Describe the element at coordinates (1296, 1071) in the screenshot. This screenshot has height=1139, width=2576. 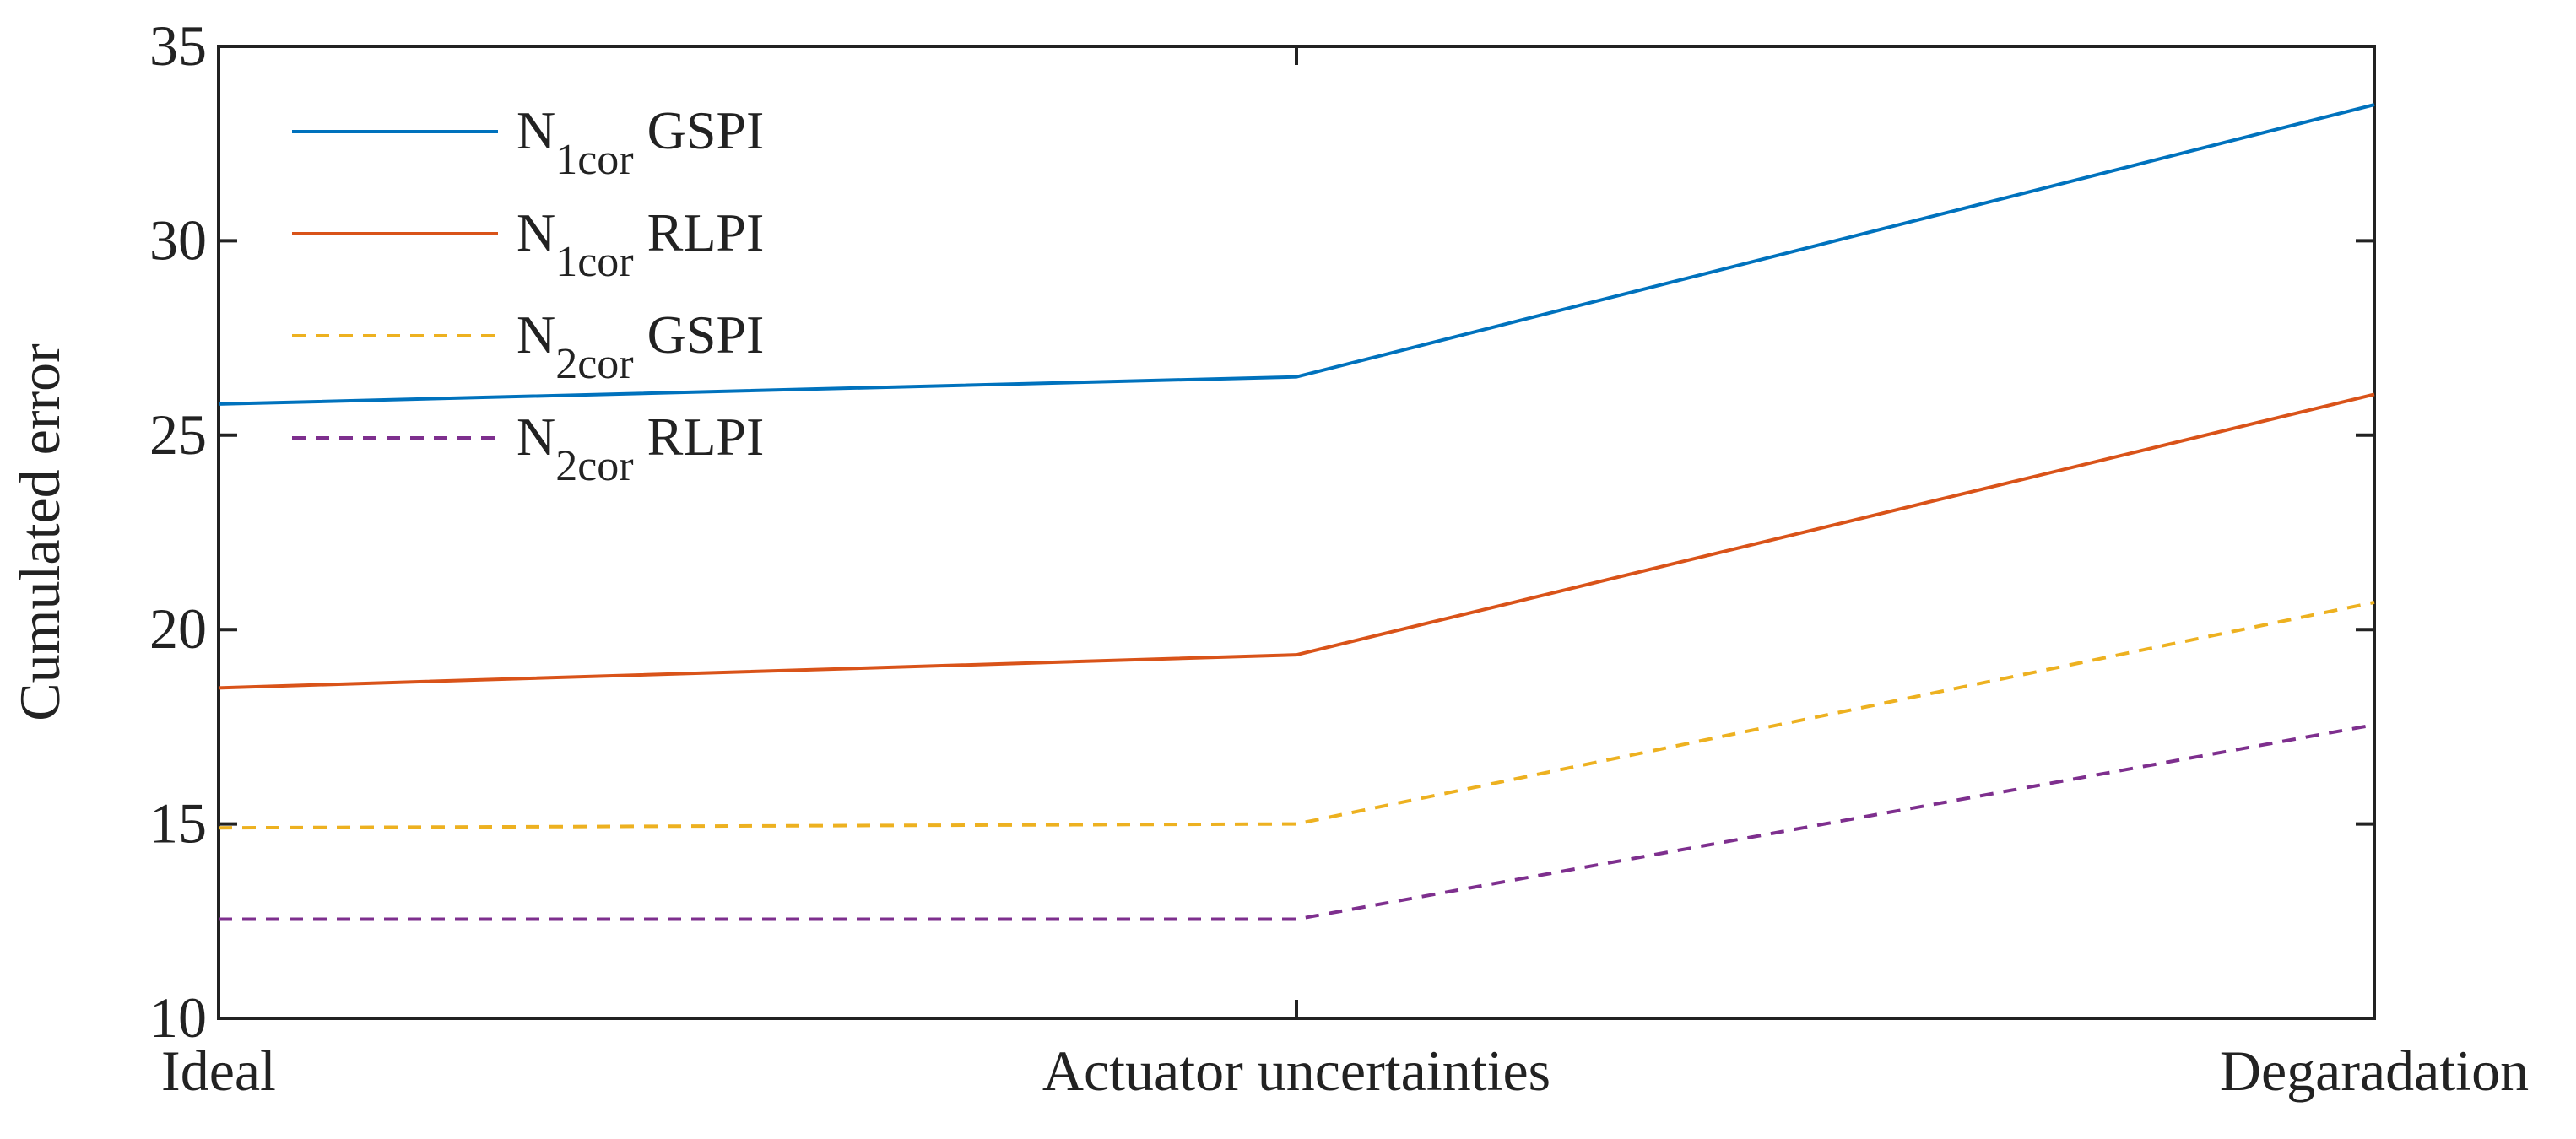
I see `x-tick-label: Actuator uncertainties` at that location.